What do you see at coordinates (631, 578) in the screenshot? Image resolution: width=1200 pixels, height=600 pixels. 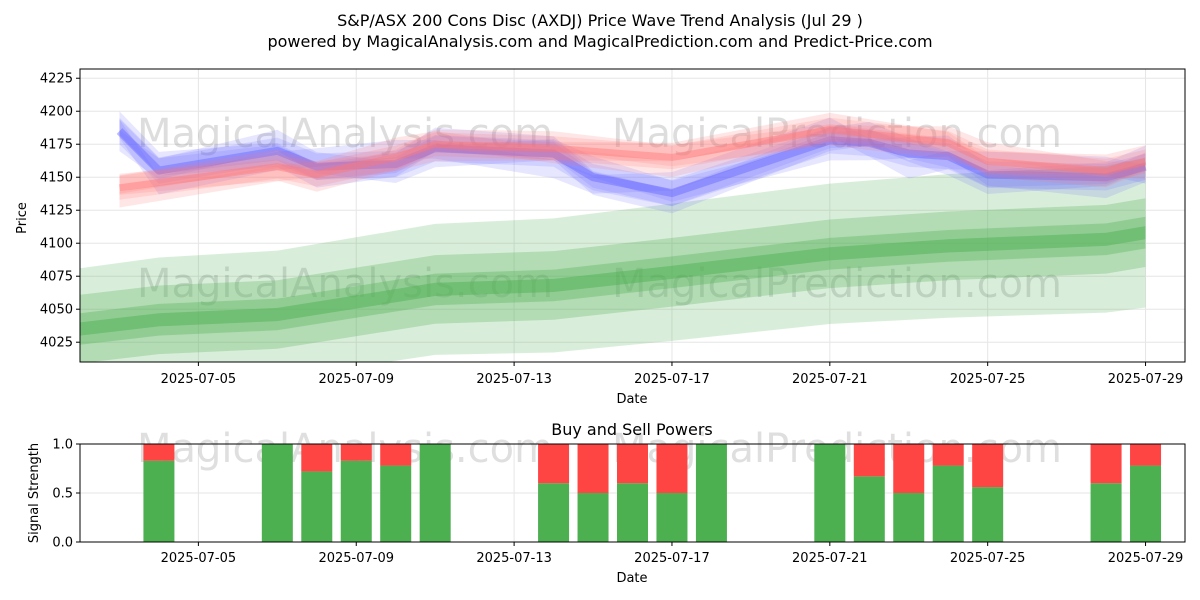 I see `signal-xlabel: Date` at bounding box center [631, 578].